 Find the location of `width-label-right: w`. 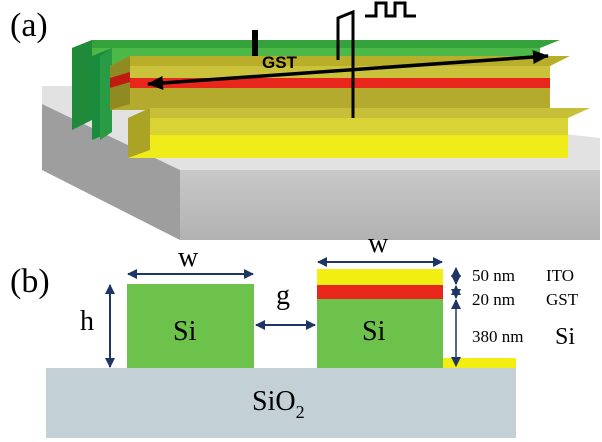

width-label-right: w is located at coordinates (378, 243).